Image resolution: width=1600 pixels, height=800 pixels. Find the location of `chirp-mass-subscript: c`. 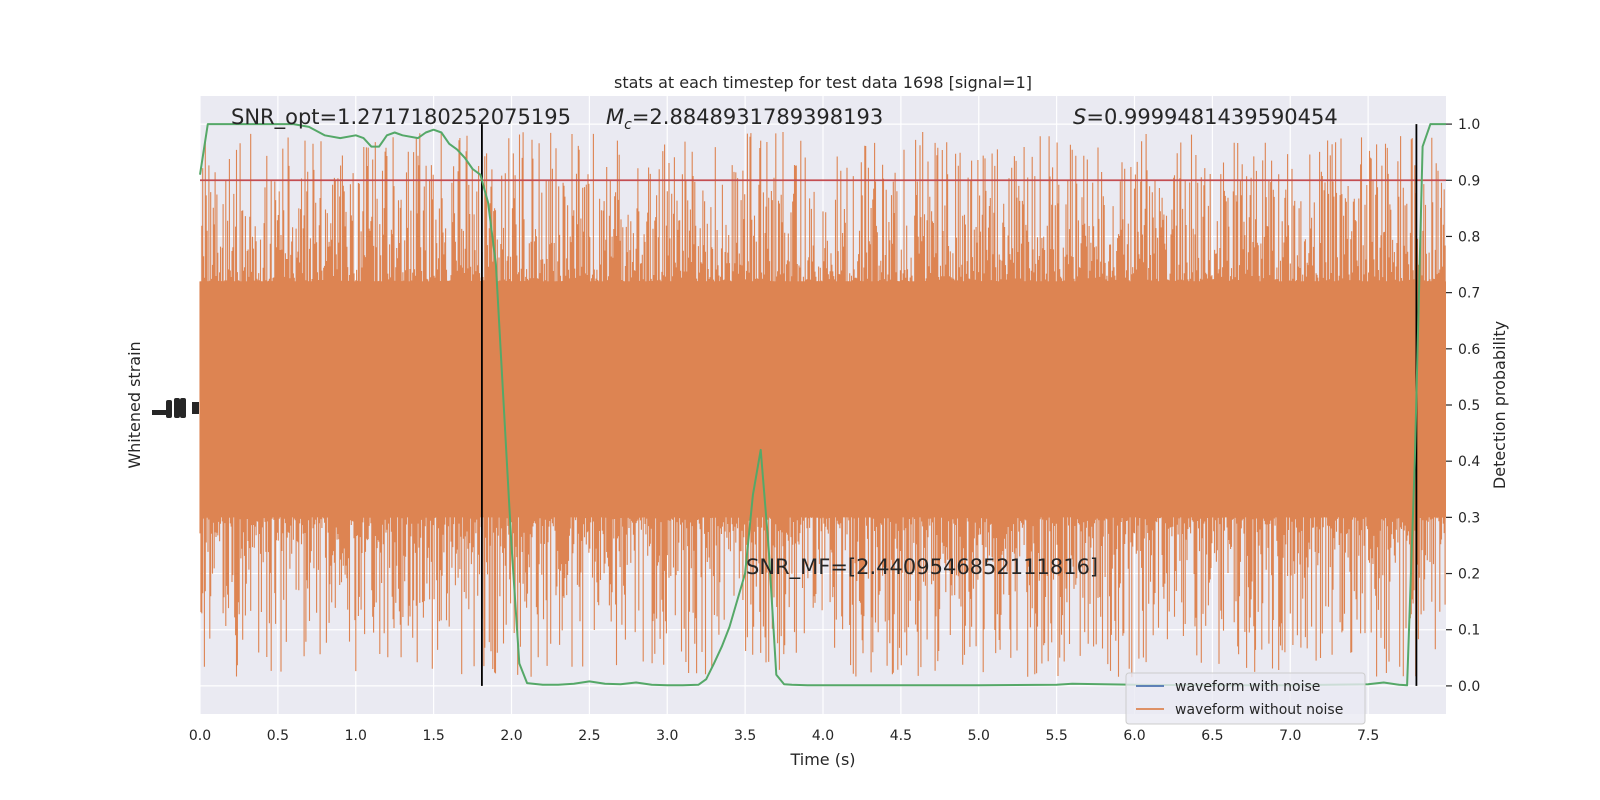

chirp-mass-subscript: c is located at coordinates (628, 125).